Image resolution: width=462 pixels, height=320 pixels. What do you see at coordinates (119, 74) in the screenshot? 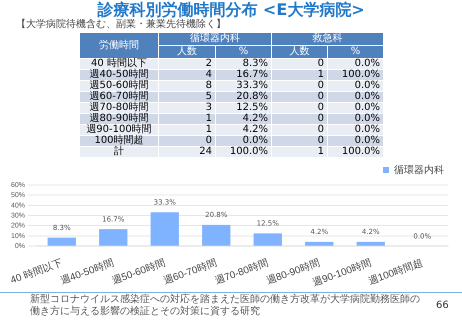
I see `y-tick-label: 週40-50時間` at bounding box center [119, 74].